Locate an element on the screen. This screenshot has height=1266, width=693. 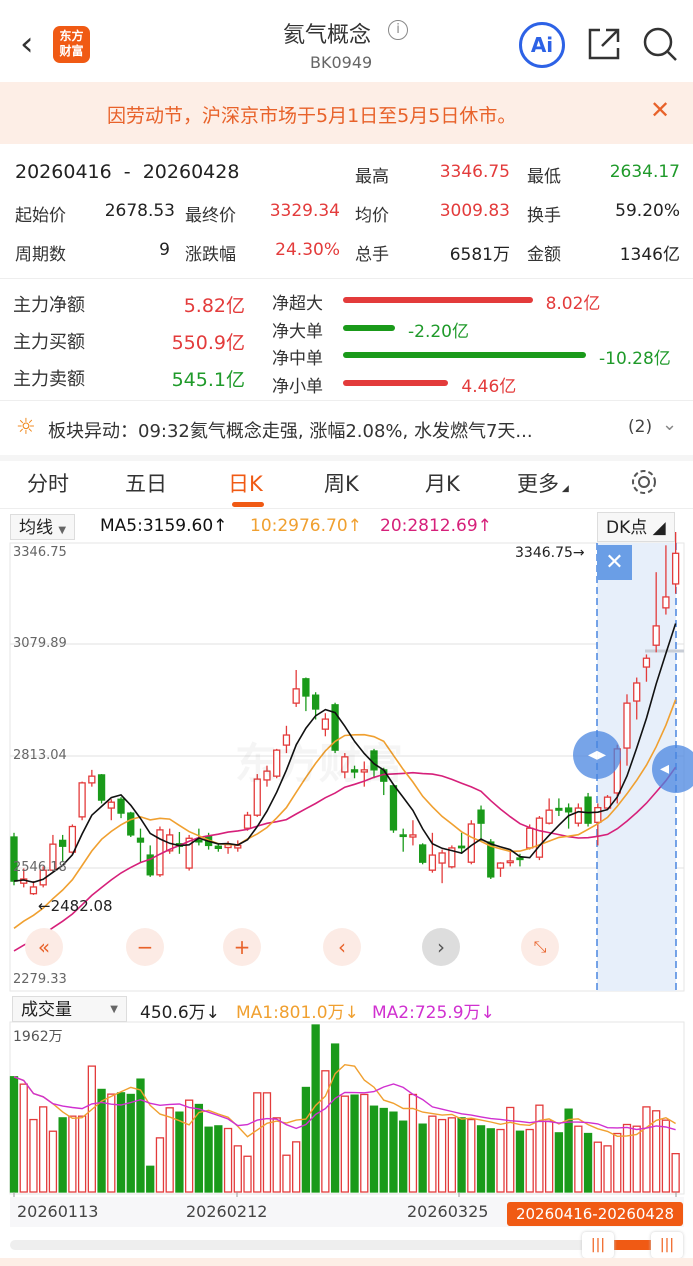
tab-2: 日K is located at coordinates (245, 483).